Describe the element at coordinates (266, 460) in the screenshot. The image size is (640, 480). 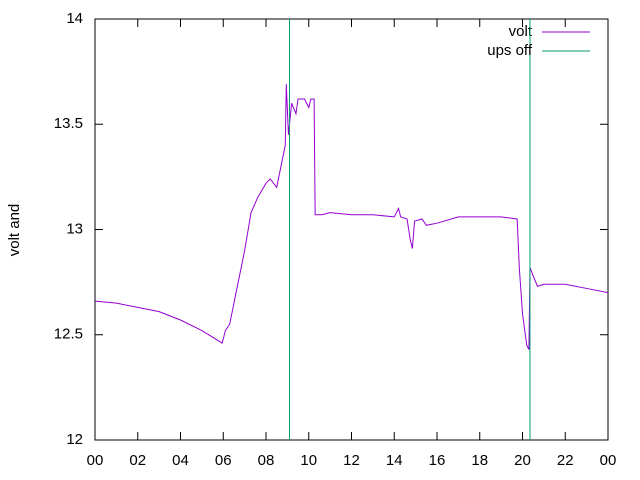
I see `x-tick-label: 08` at that location.